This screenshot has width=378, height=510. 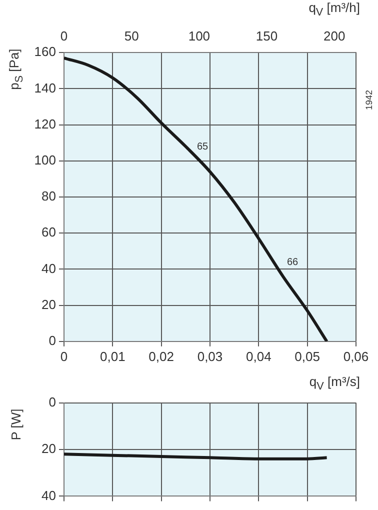 What do you see at coordinates (45, 160) in the screenshot?
I see `y-tick-label: 100` at bounding box center [45, 160].